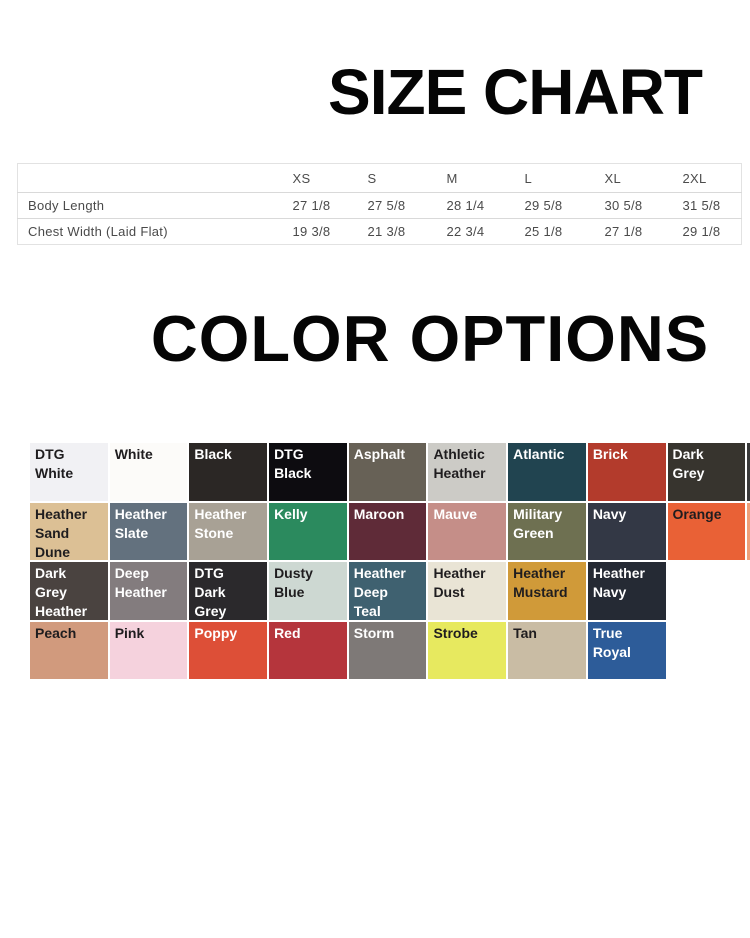  I want to click on color-swatch-storm: Storm, so click(387, 650).